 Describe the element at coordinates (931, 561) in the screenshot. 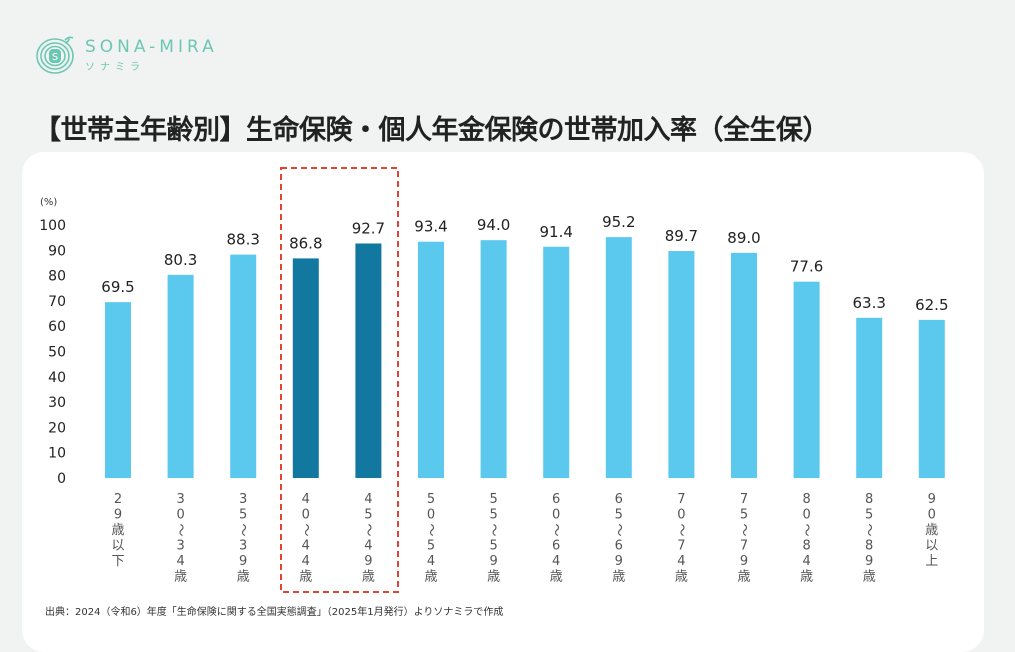

I see `x-tick-label: 上` at that location.